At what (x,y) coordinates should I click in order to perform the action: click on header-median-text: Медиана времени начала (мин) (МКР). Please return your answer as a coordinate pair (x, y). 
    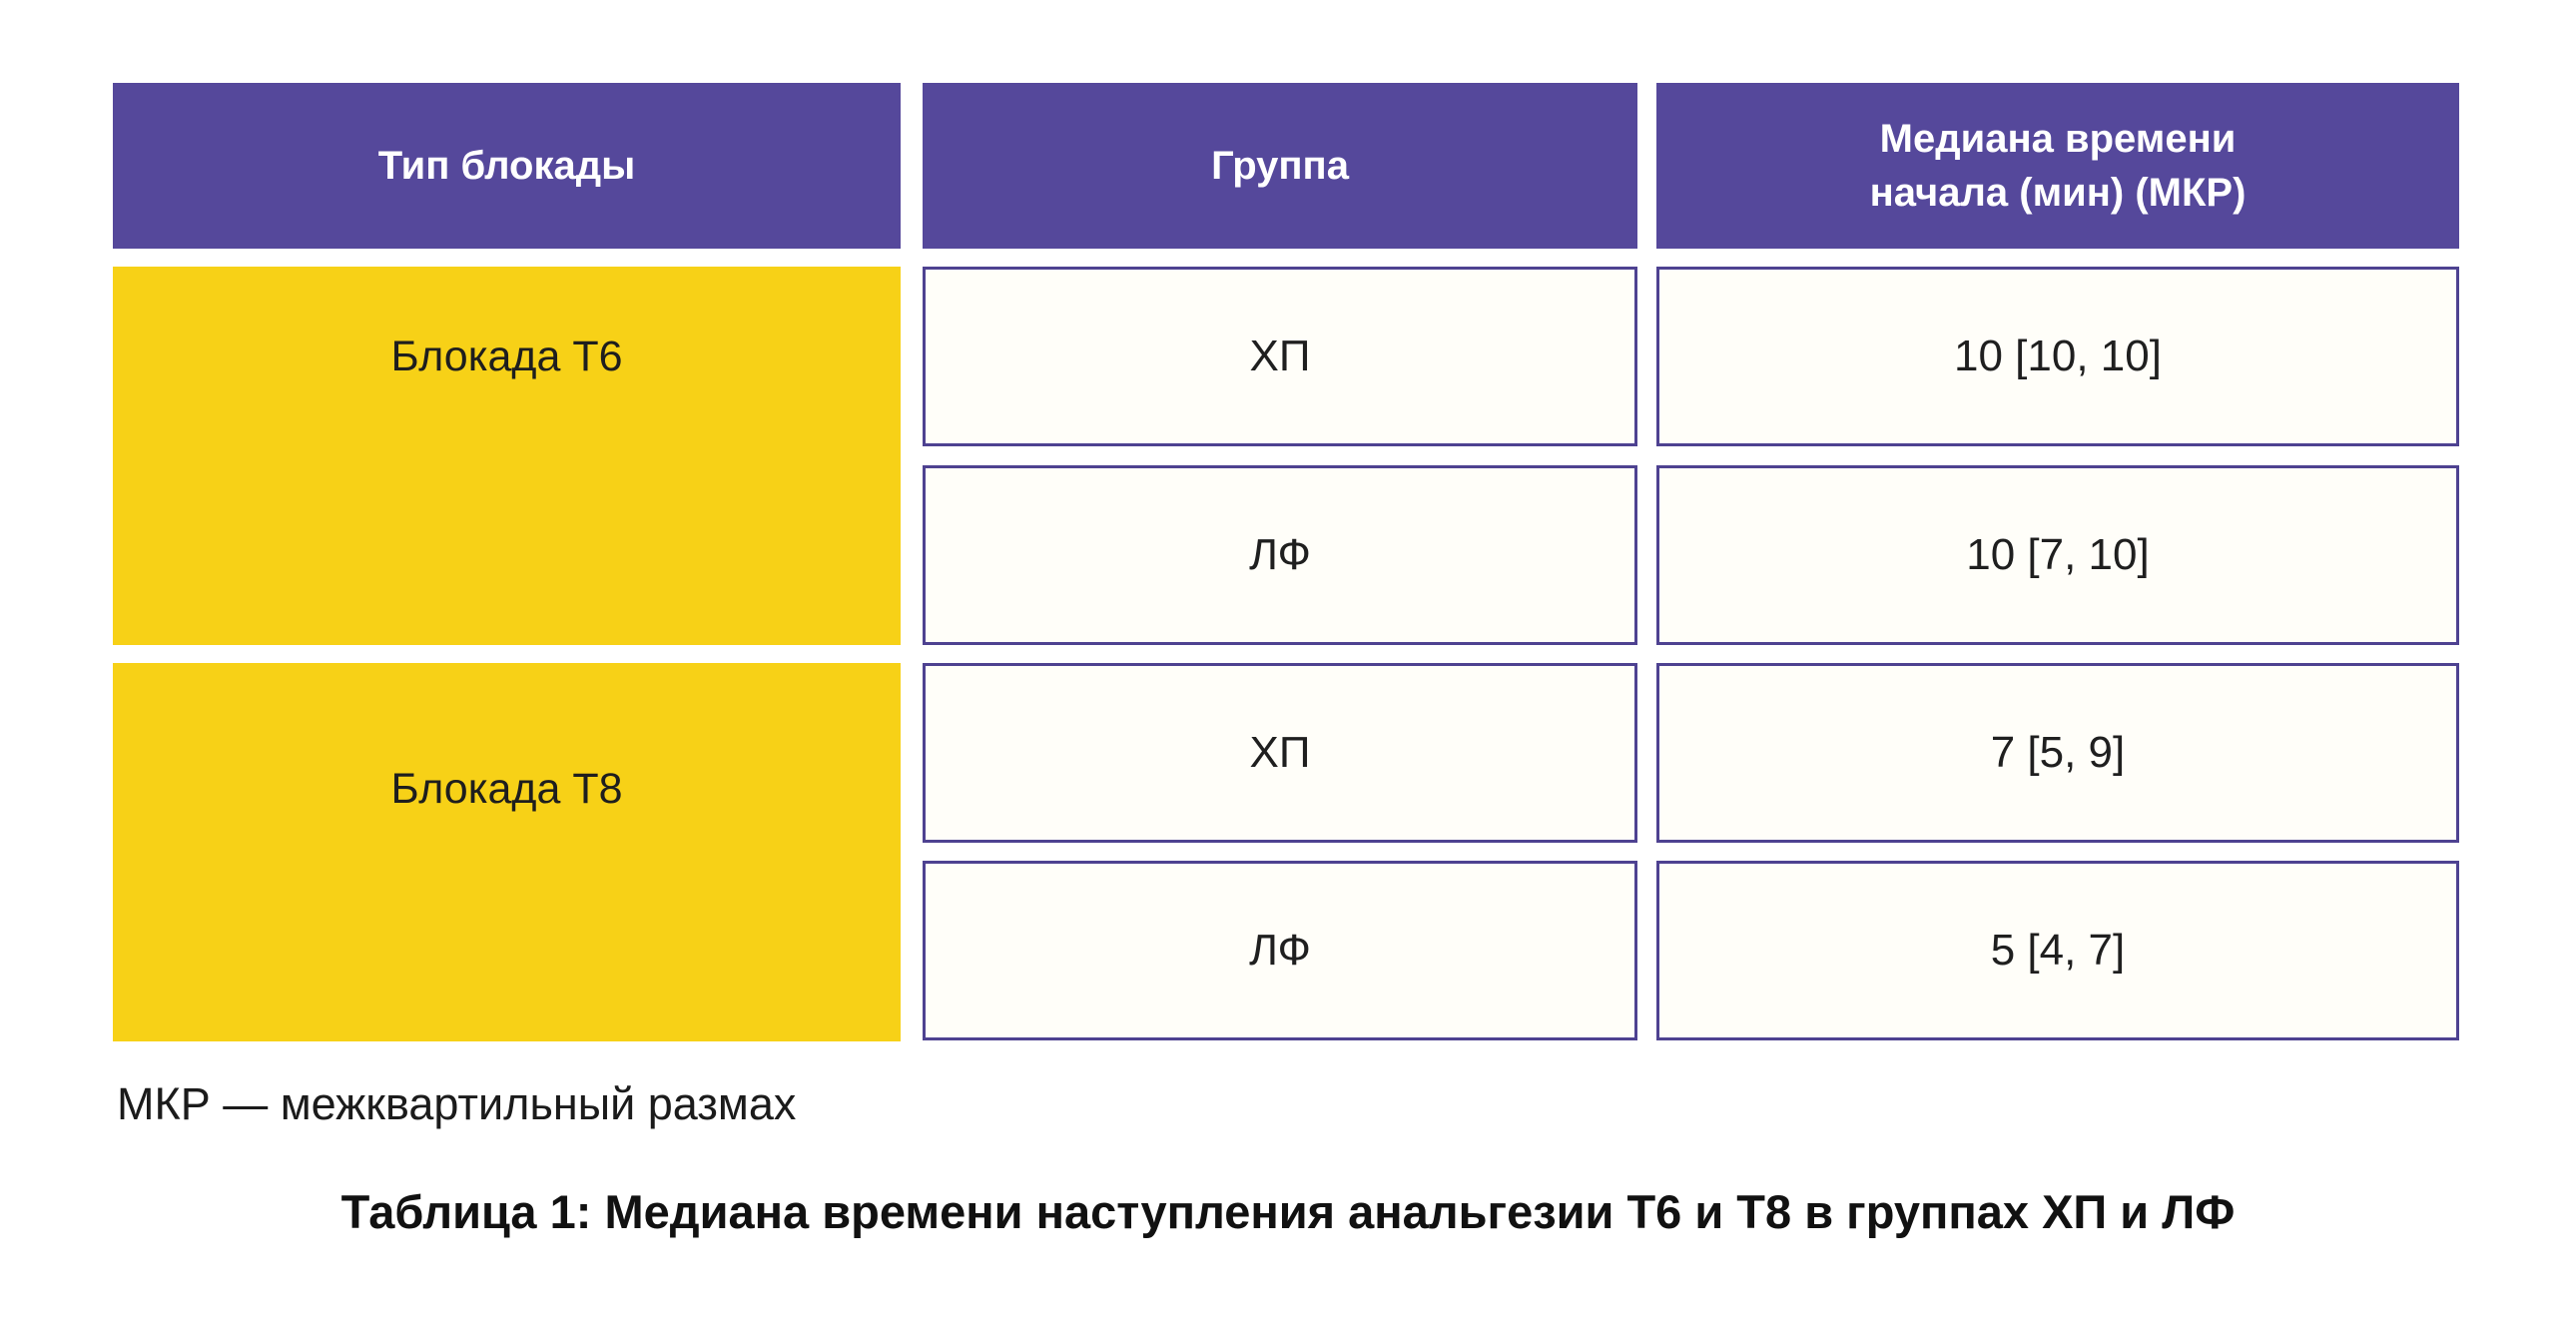
    Looking at the image, I should click on (2058, 166).